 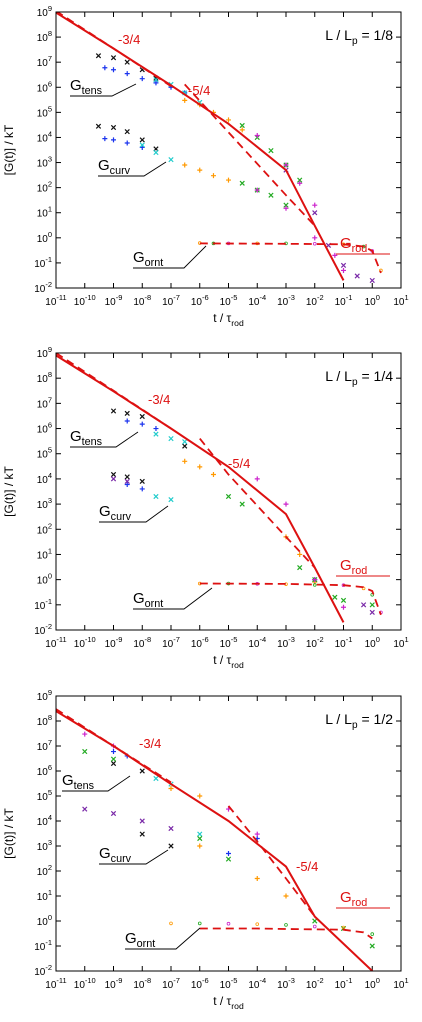 I want to click on y-tick-exp: 6, so click(x=50, y=767).